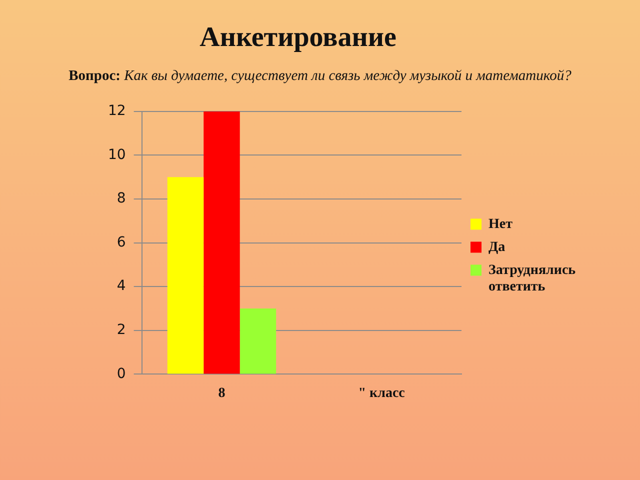 This screenshot has height=480, width=640. Describe the element at coordinates (121, 198) in the screenshot. I see `y-tick-label: 8` at that location.